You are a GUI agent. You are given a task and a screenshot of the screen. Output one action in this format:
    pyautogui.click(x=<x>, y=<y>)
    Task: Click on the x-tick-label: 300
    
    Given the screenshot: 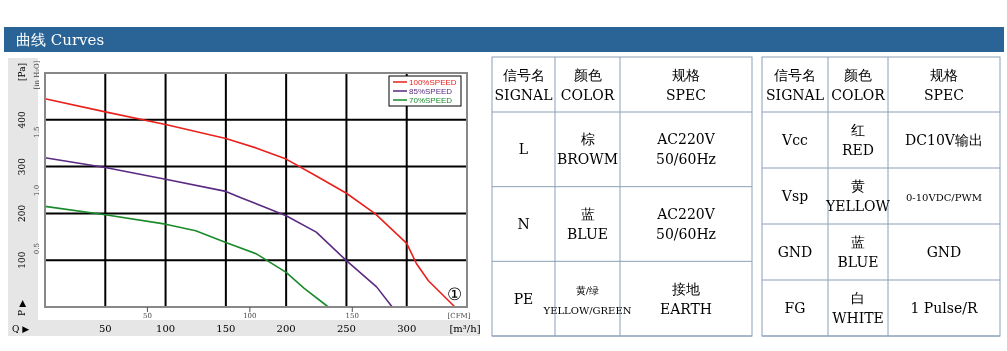 What is the action you would take?
    pyautogui.click(x=407, y=328)
    